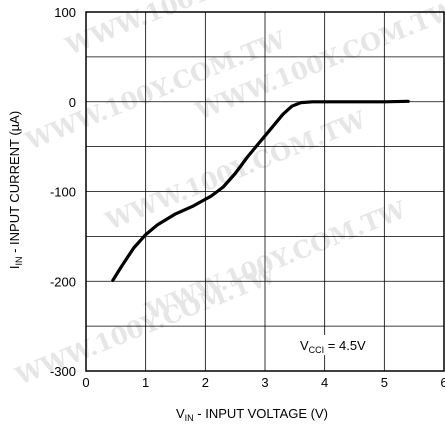 The image size is (445, 428). What do you see at coordinates (63, 281) in the screenshot?
I see `y-tick-label: -200` at bounding box center [63, 281].